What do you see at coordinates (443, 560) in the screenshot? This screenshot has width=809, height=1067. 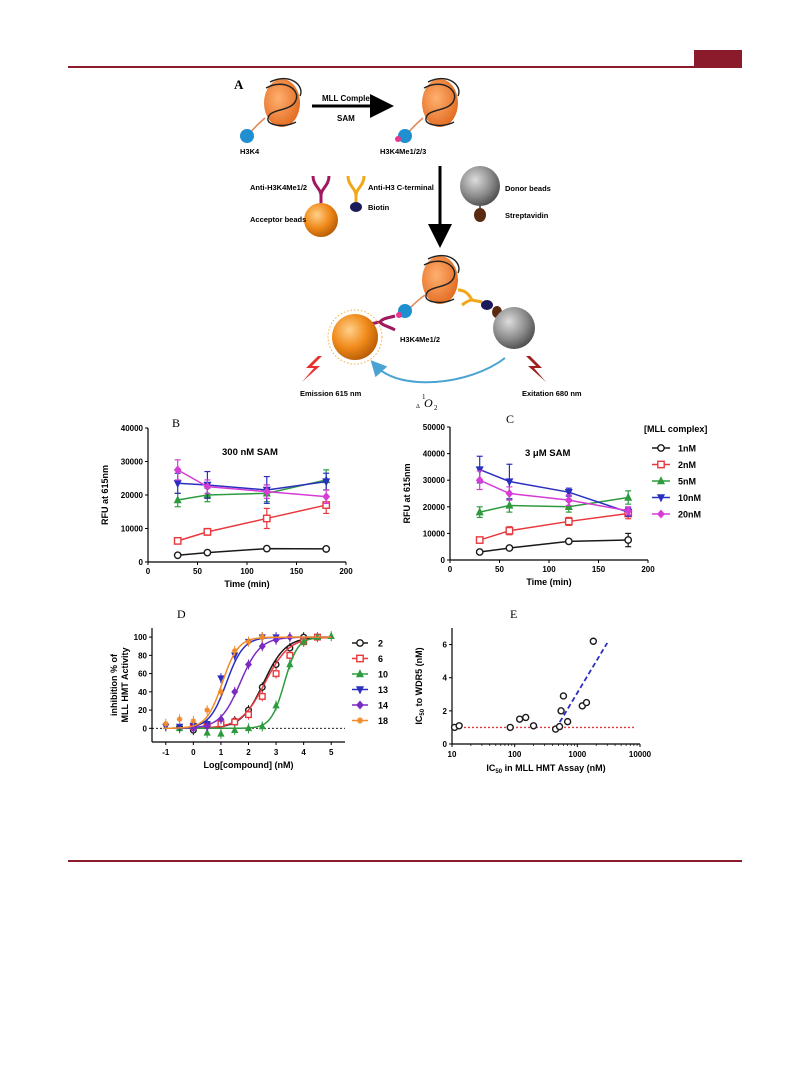 I see `panel-c-y-tick-label: 0` at bounding box center [443, 560].